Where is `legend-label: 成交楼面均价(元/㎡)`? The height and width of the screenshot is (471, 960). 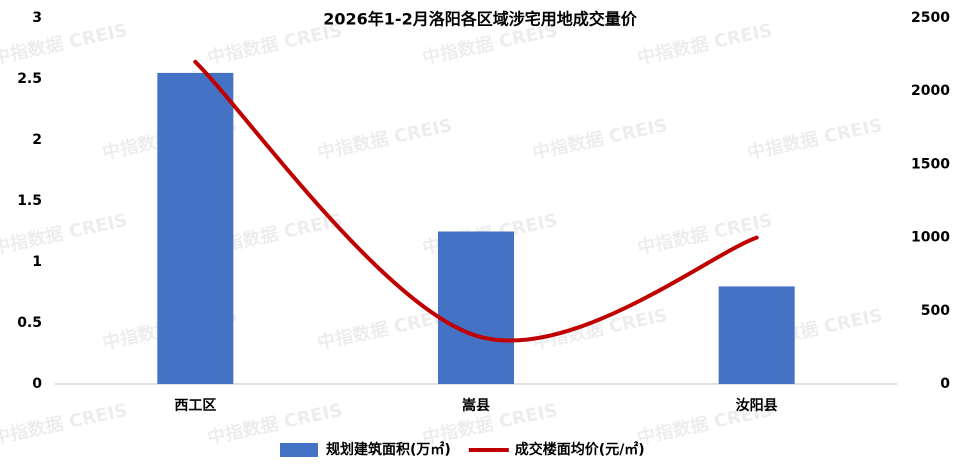
legend-label: 成交楼面均价(元/㎡) is located at coordinates (580, 449).